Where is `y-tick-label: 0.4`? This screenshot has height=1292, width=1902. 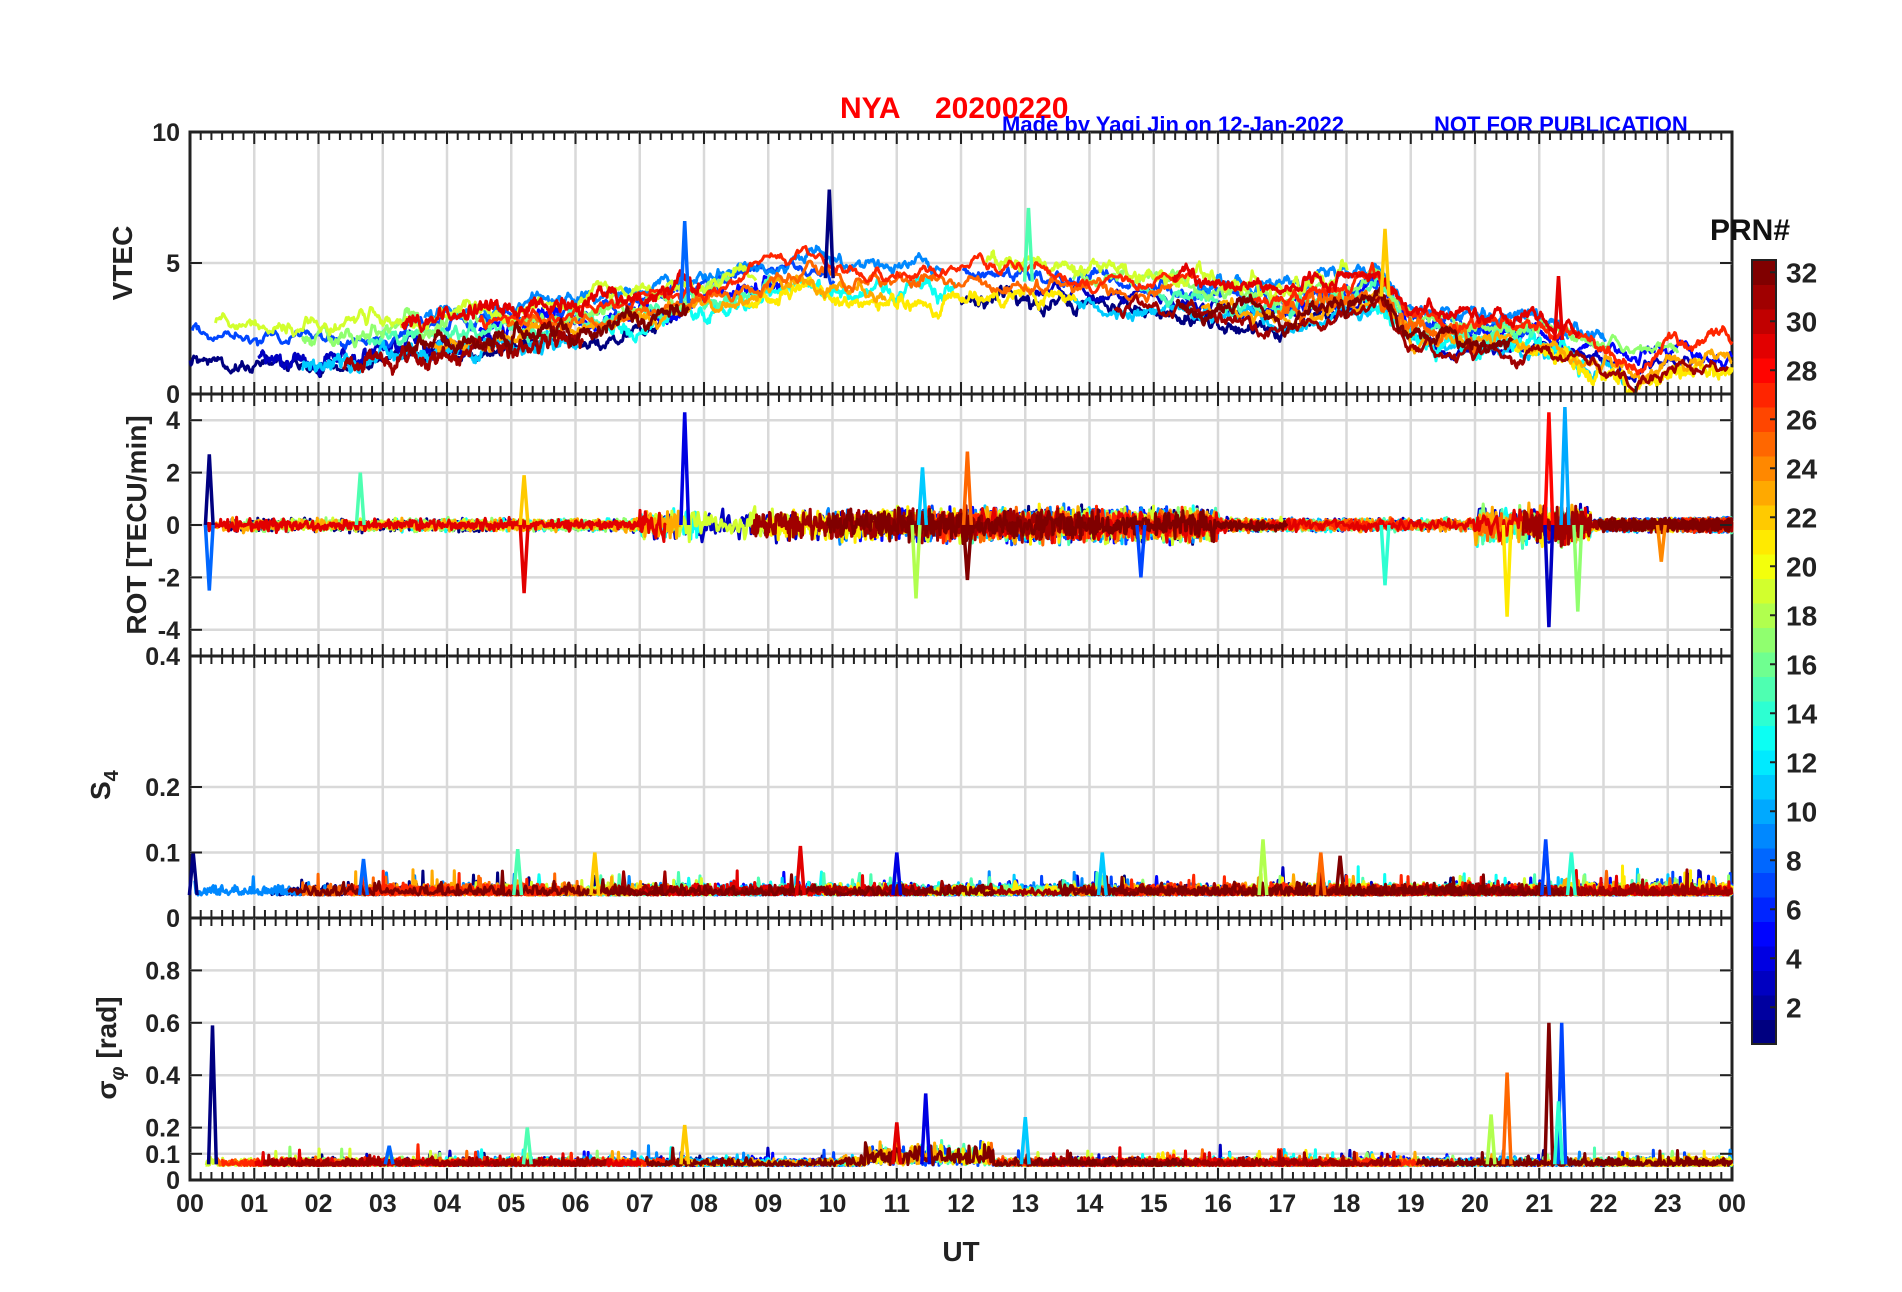
y-tick-label: 0.4 is located at coordinates (162, 1076).